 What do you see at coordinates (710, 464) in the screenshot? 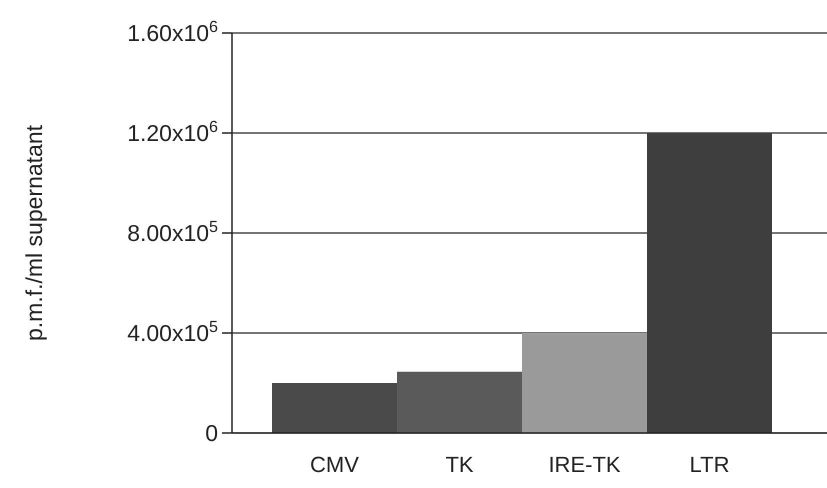
I see `x-tick-label: LTR` at bounding box center [710, 464].